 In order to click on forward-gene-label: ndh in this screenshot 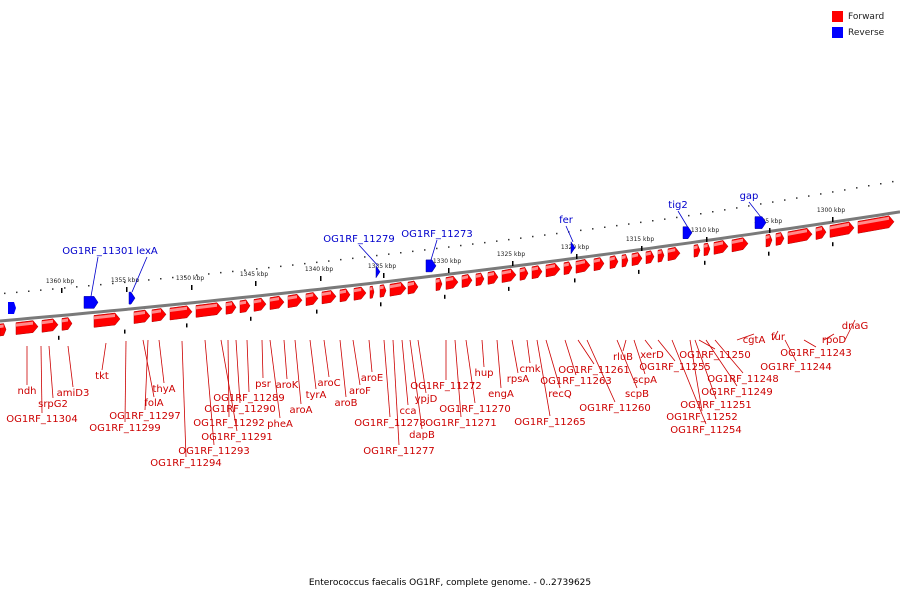, I will do `click(26, 391)`.